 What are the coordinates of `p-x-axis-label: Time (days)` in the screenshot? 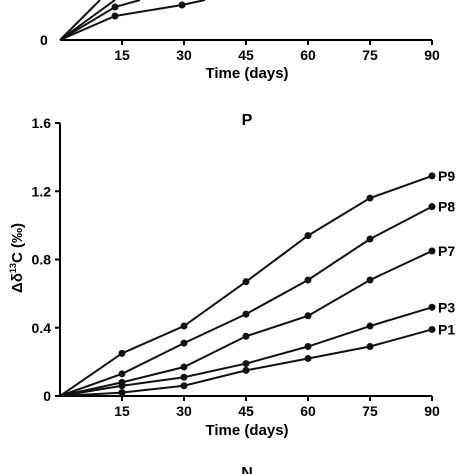 It's located at (246, 430).